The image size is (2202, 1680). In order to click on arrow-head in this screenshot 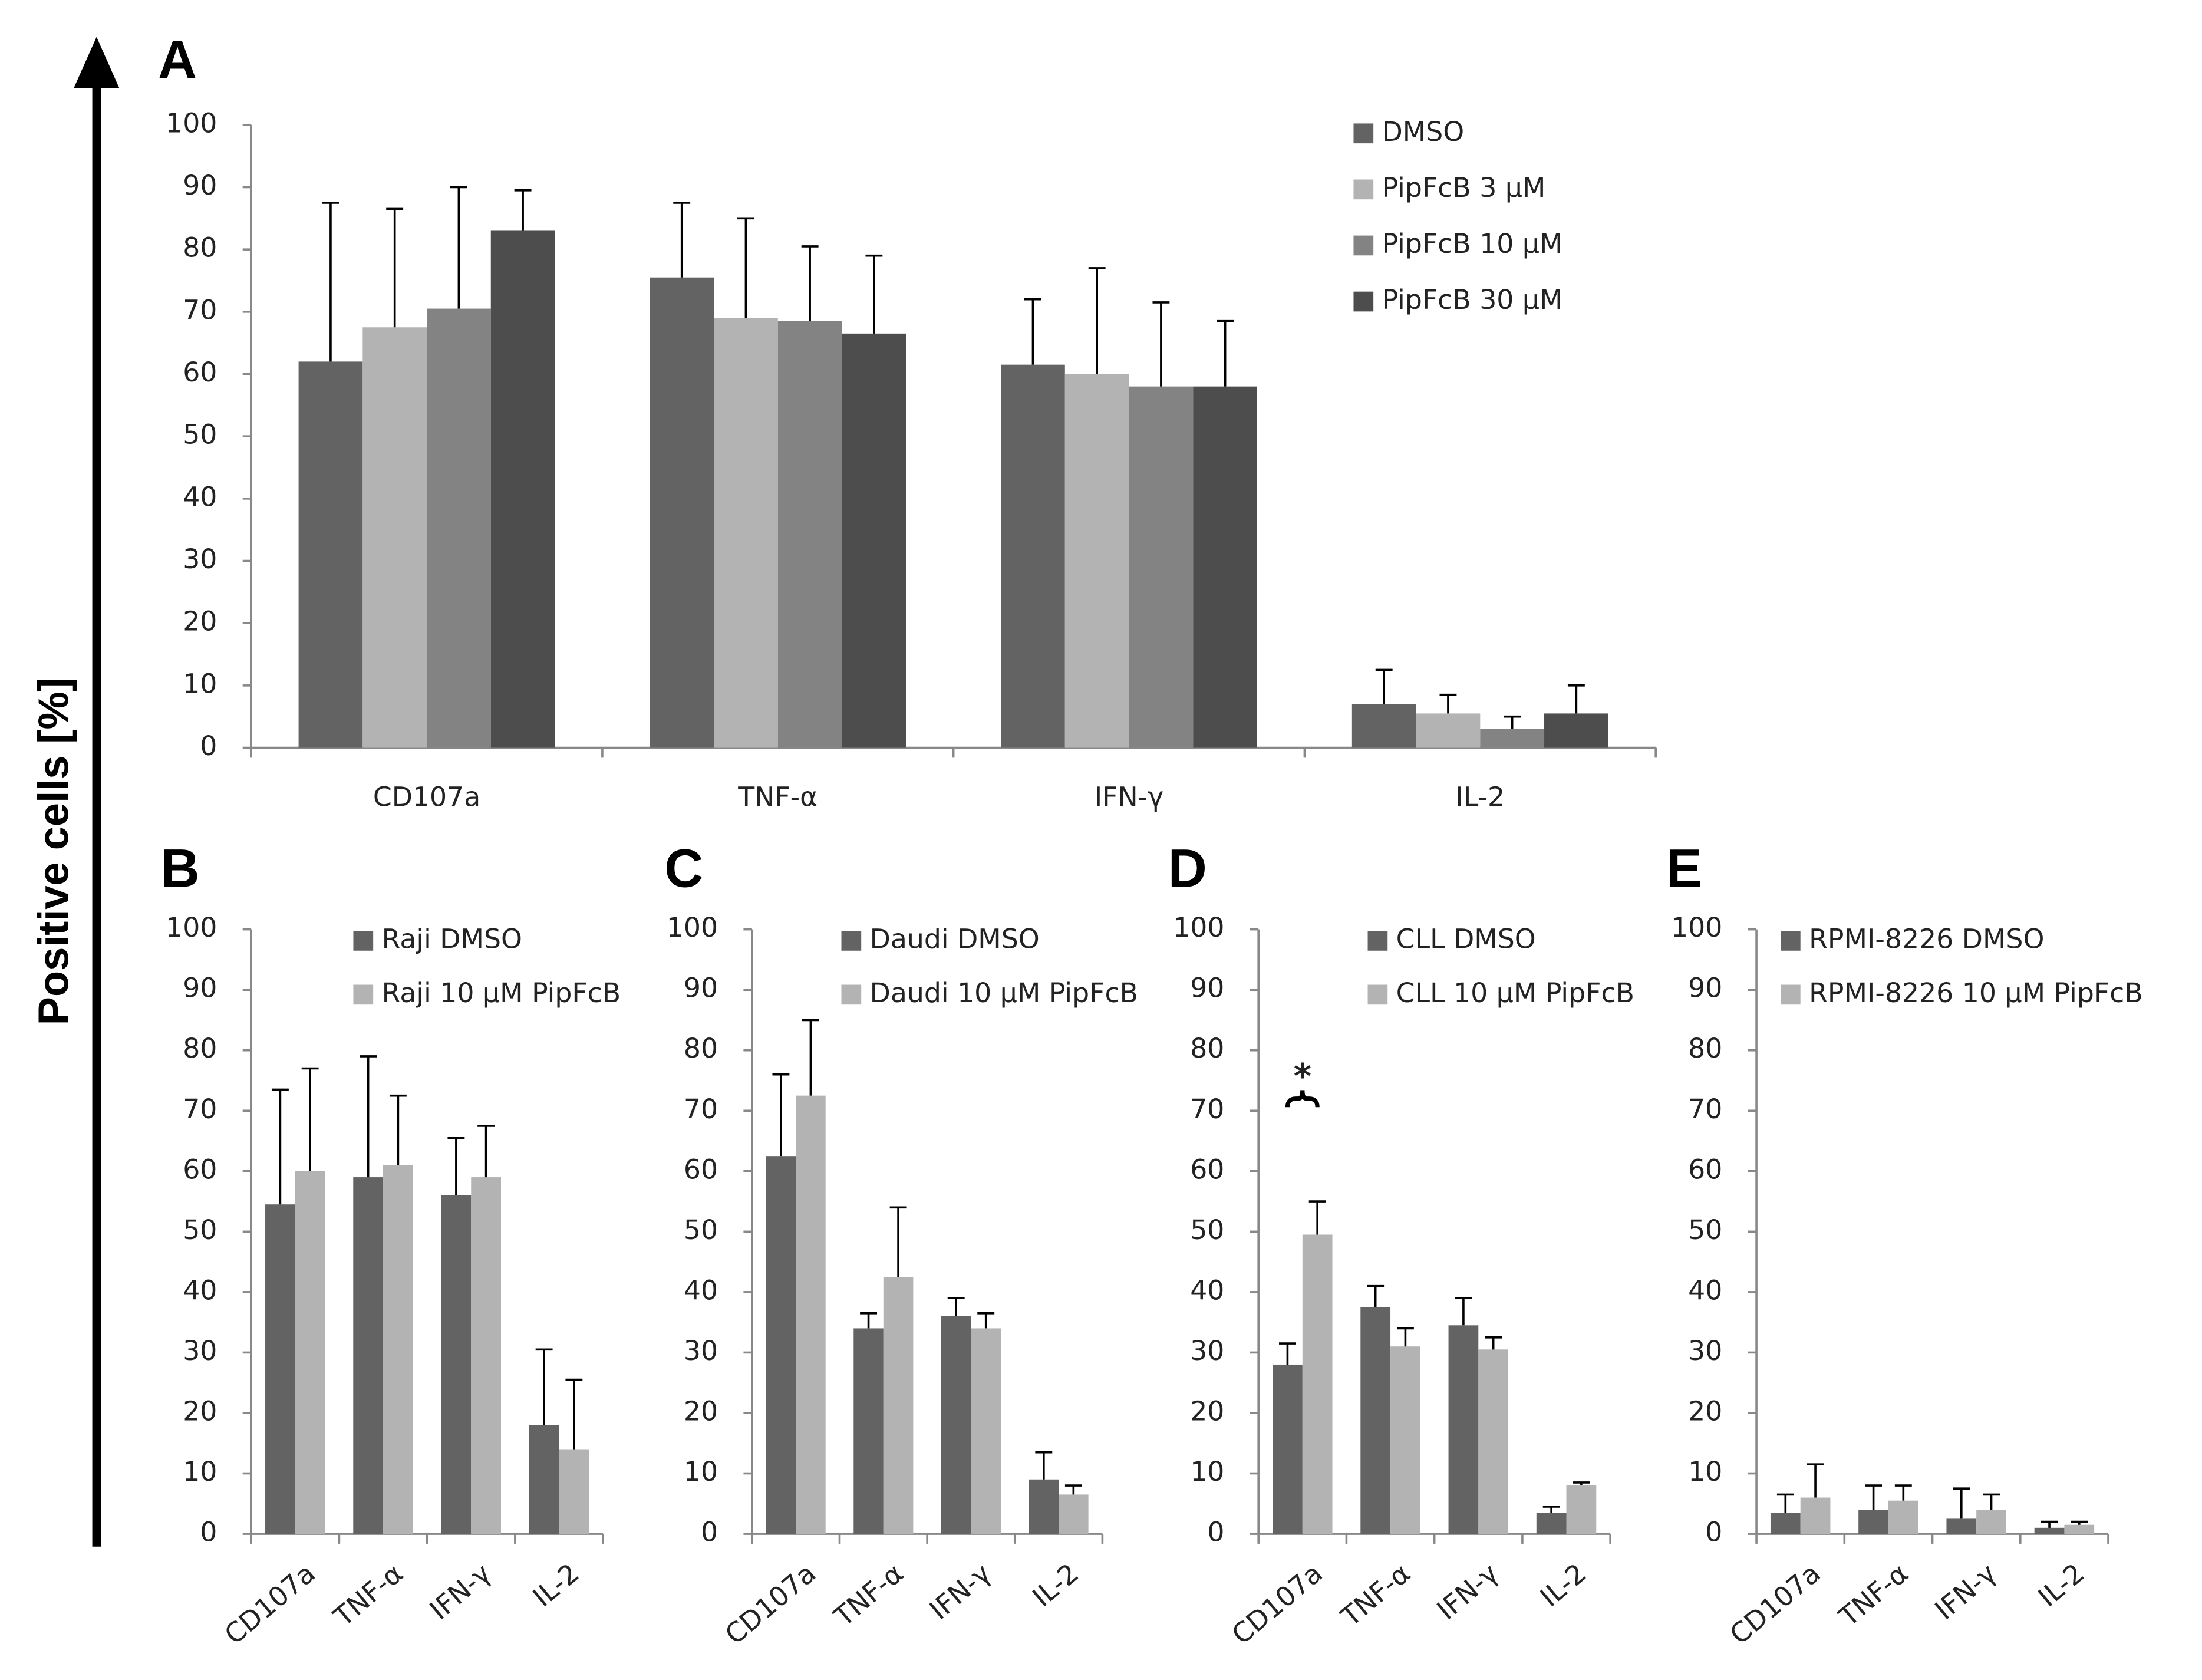, I will do `click(97, 62)`.